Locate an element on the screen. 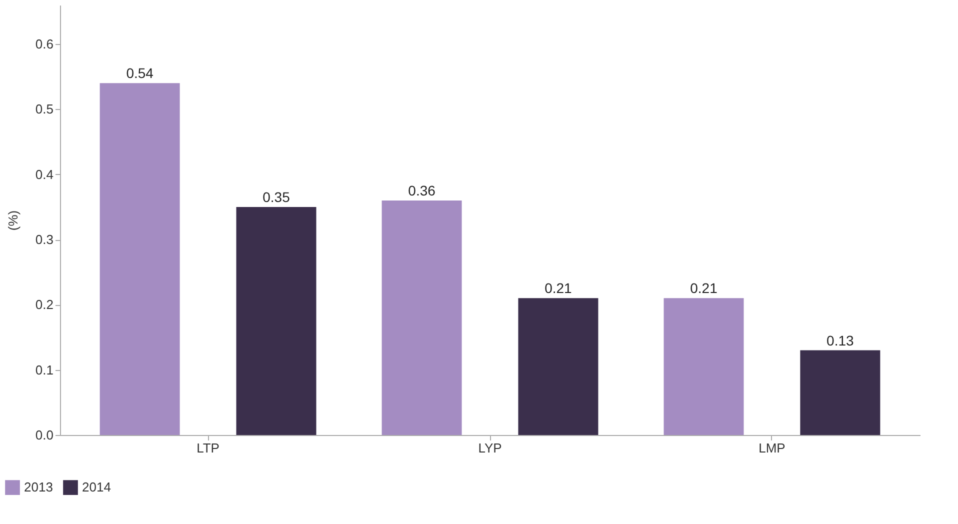 The width and height of the screenshot is (958, 524). y-axis-title: (%) is located at coordinates (12, 220).